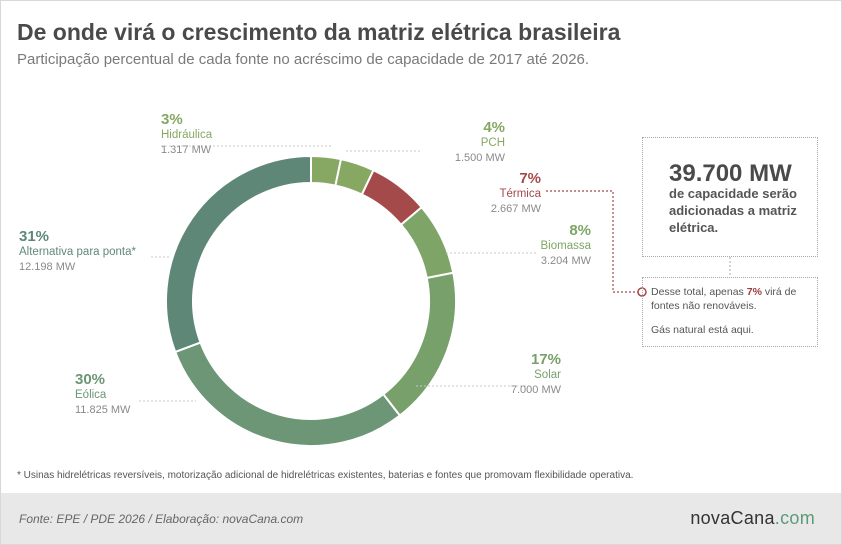 The height and width of the screenshot is (545, 842). What do you see at coordinates (91, 395) in the screenshot?
I see `name-eolica: Eólica` at bounding box center [91, 395].